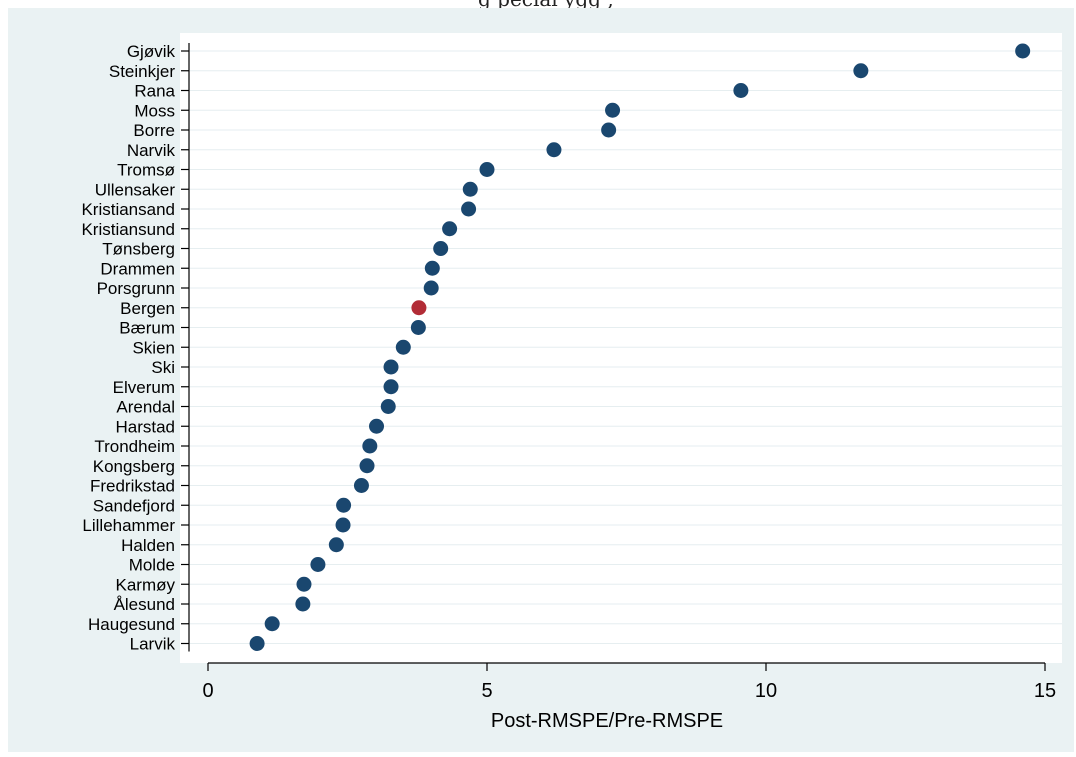  I want to click on x-tick-label: 5, so click(486, 691).